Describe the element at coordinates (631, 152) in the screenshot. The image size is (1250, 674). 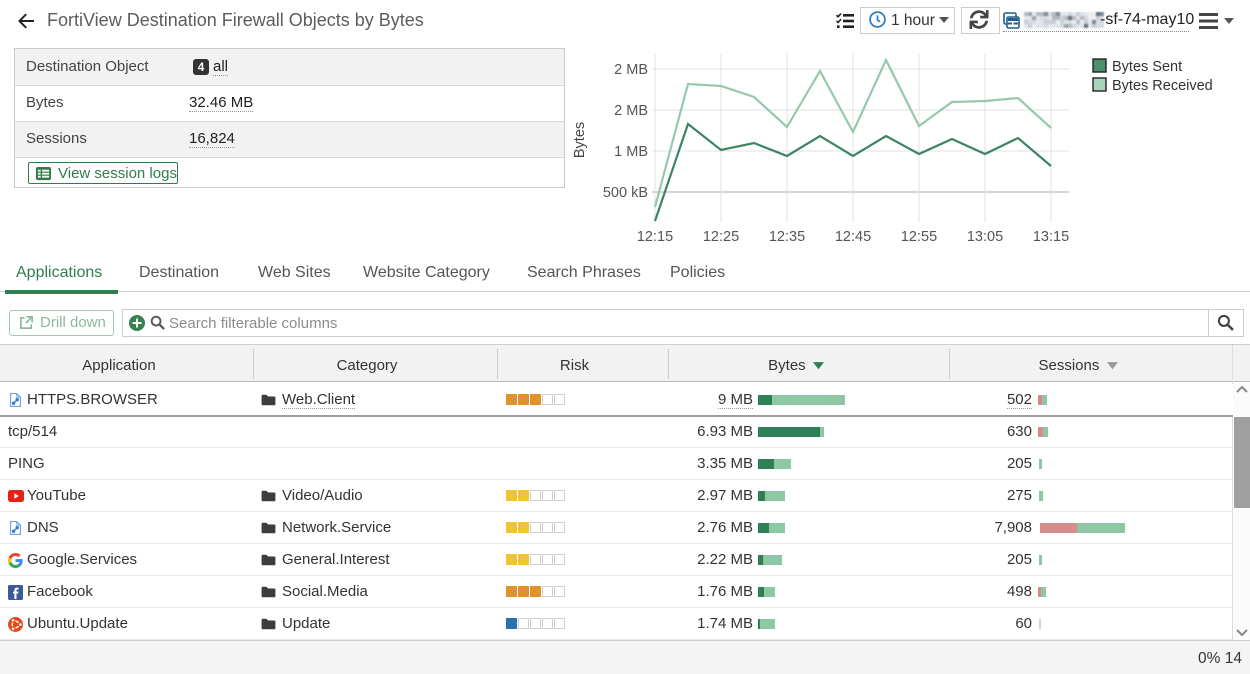
I see `svg-text: 1 MB` at that location.